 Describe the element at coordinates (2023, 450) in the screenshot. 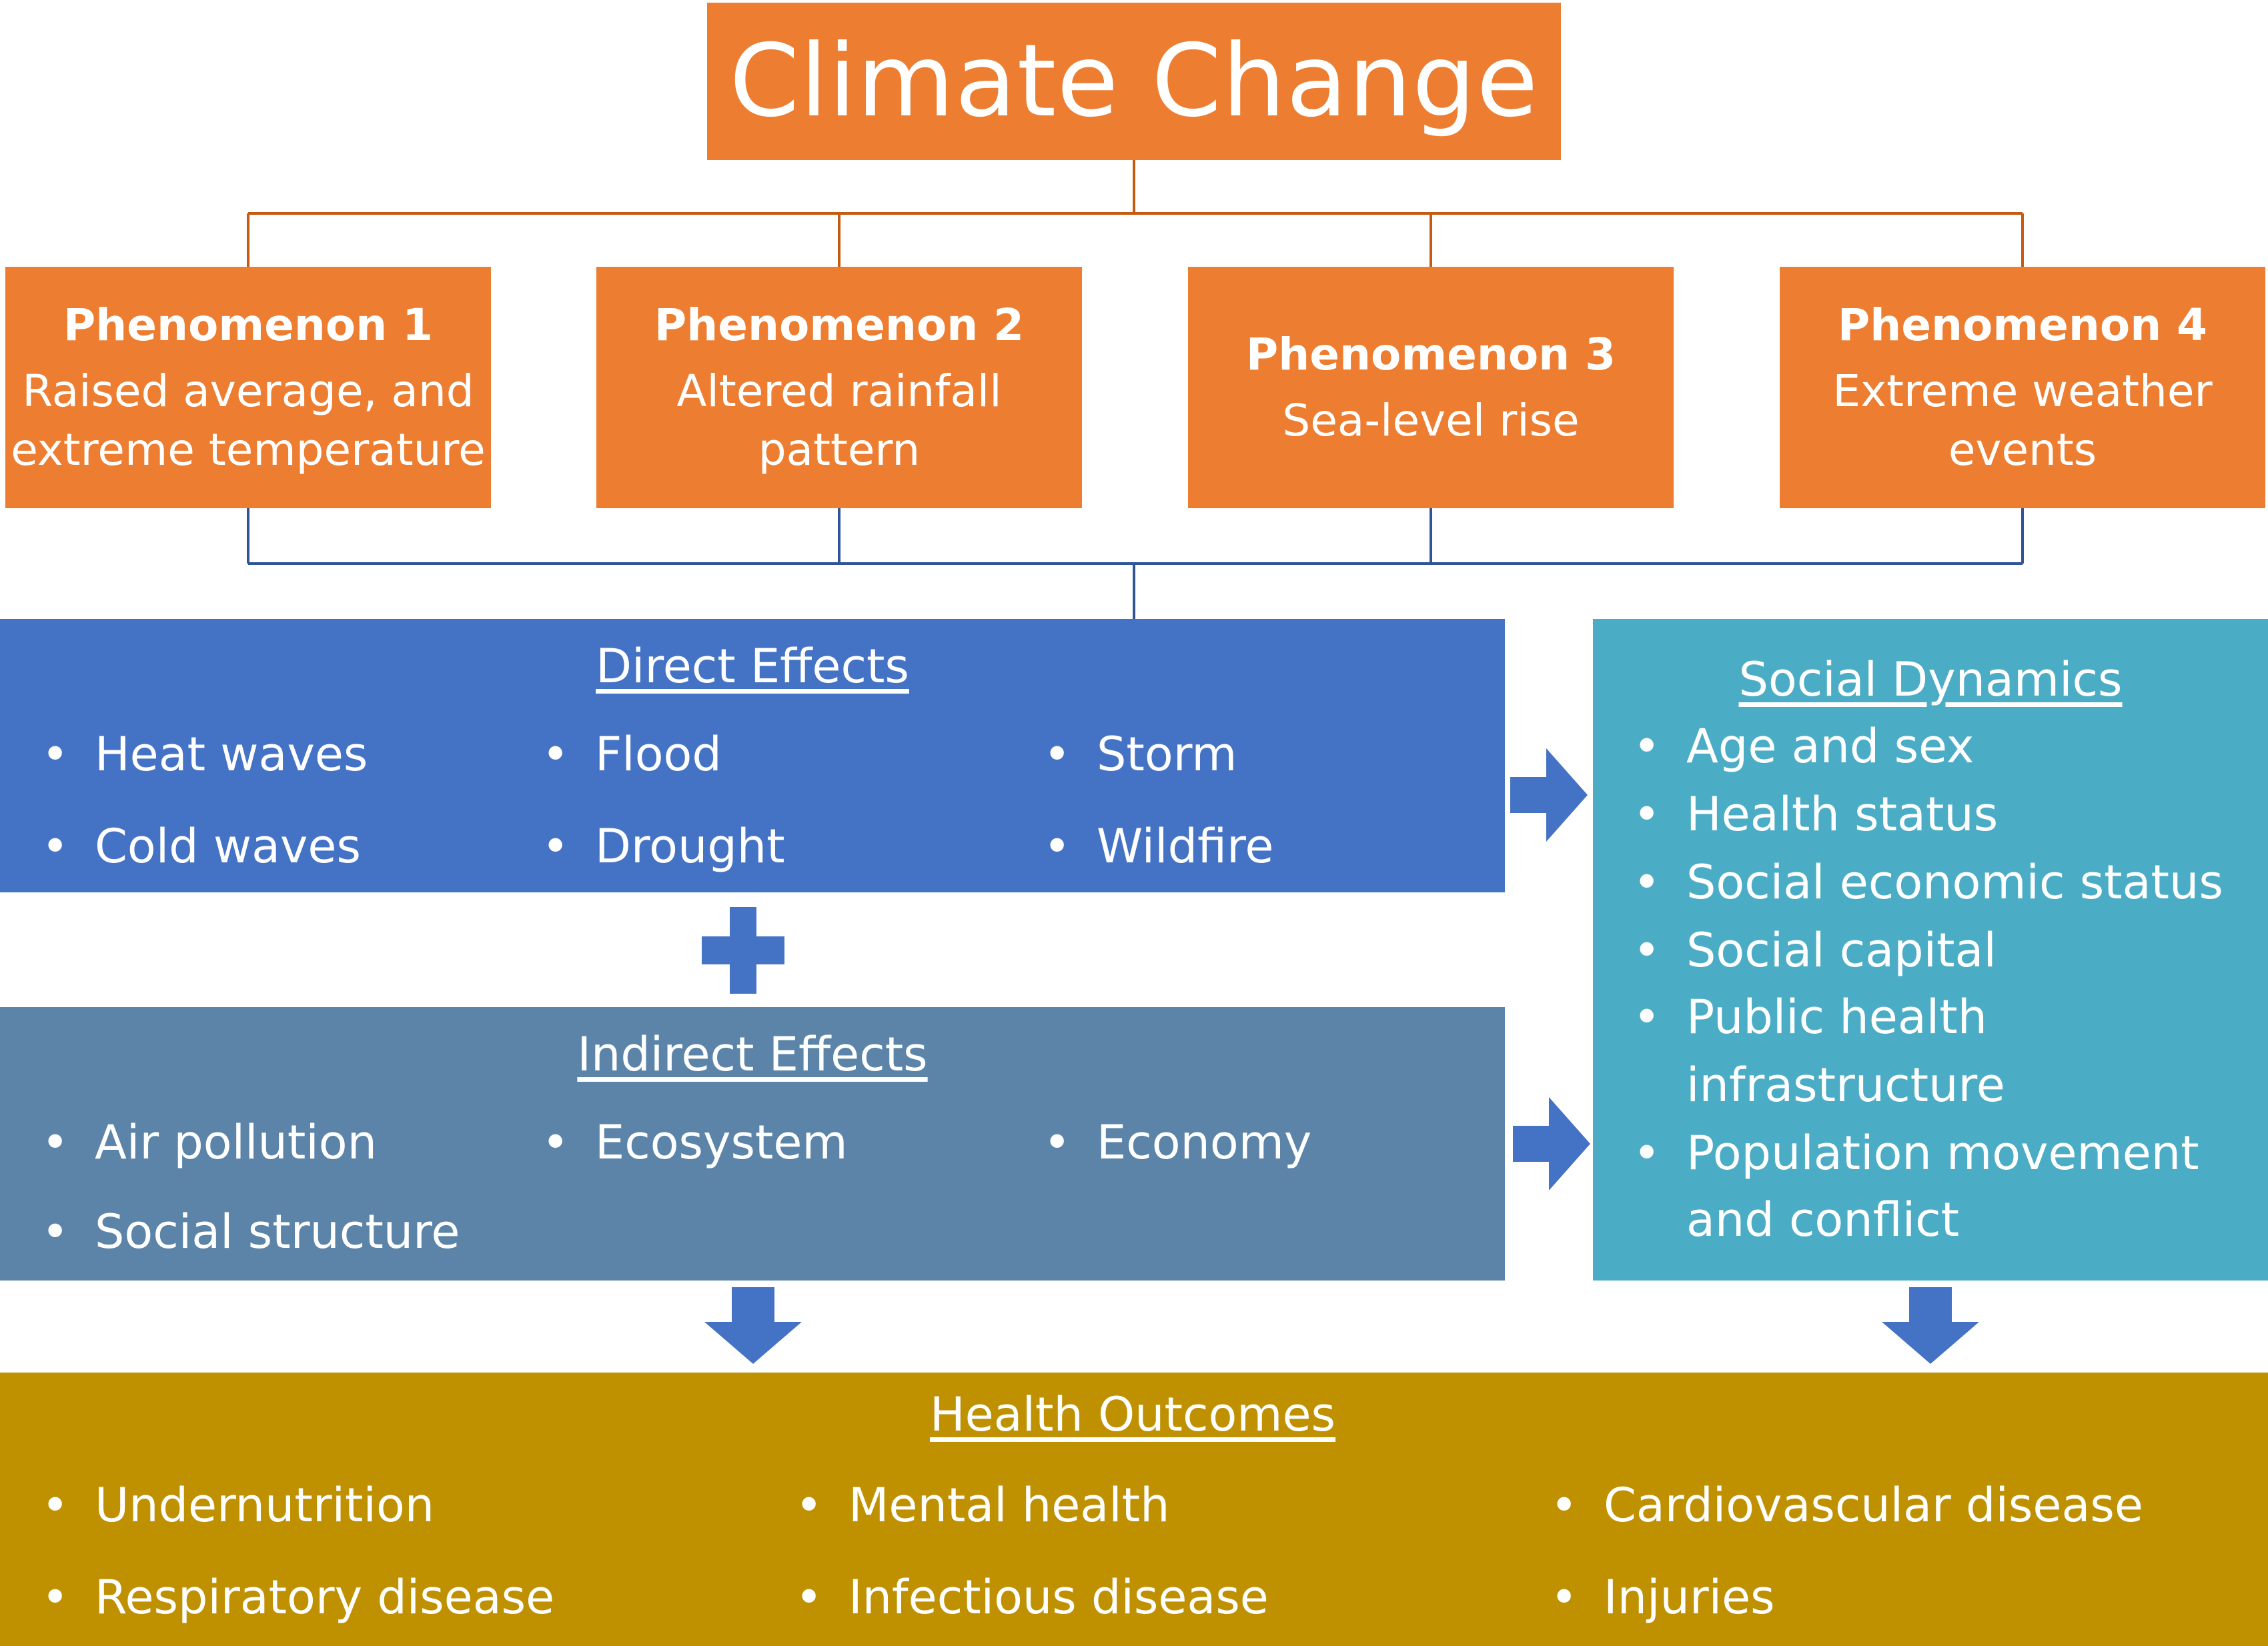

I see `phenomenon-4-desc-line-2: events` at that location.